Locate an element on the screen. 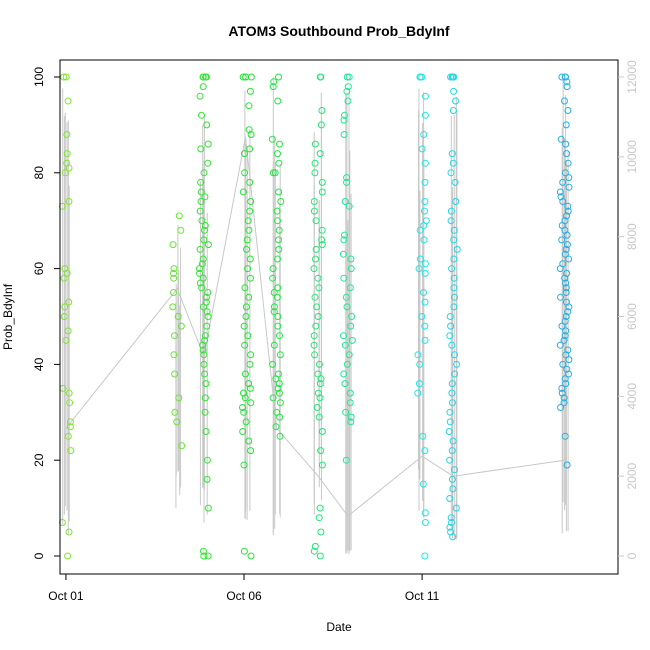 Image resolution: width=650 pixels, height=650 pixels. x-tick-label: Oct 06 is located at coordinates (244, 596).